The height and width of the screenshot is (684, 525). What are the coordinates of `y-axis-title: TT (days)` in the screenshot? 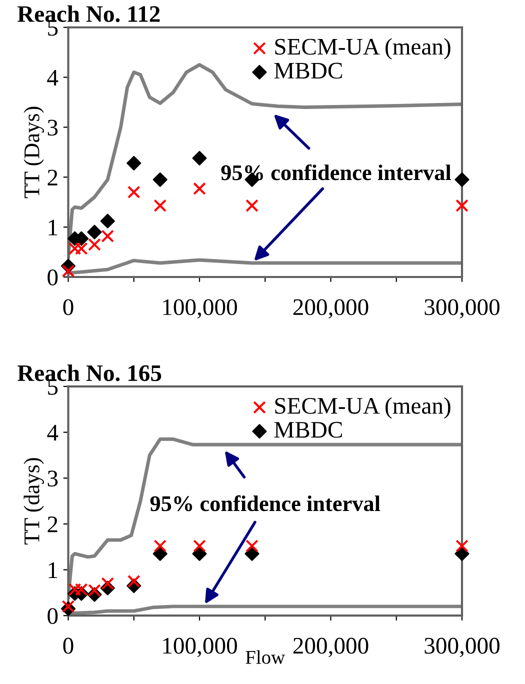 It's located at (34, 501).